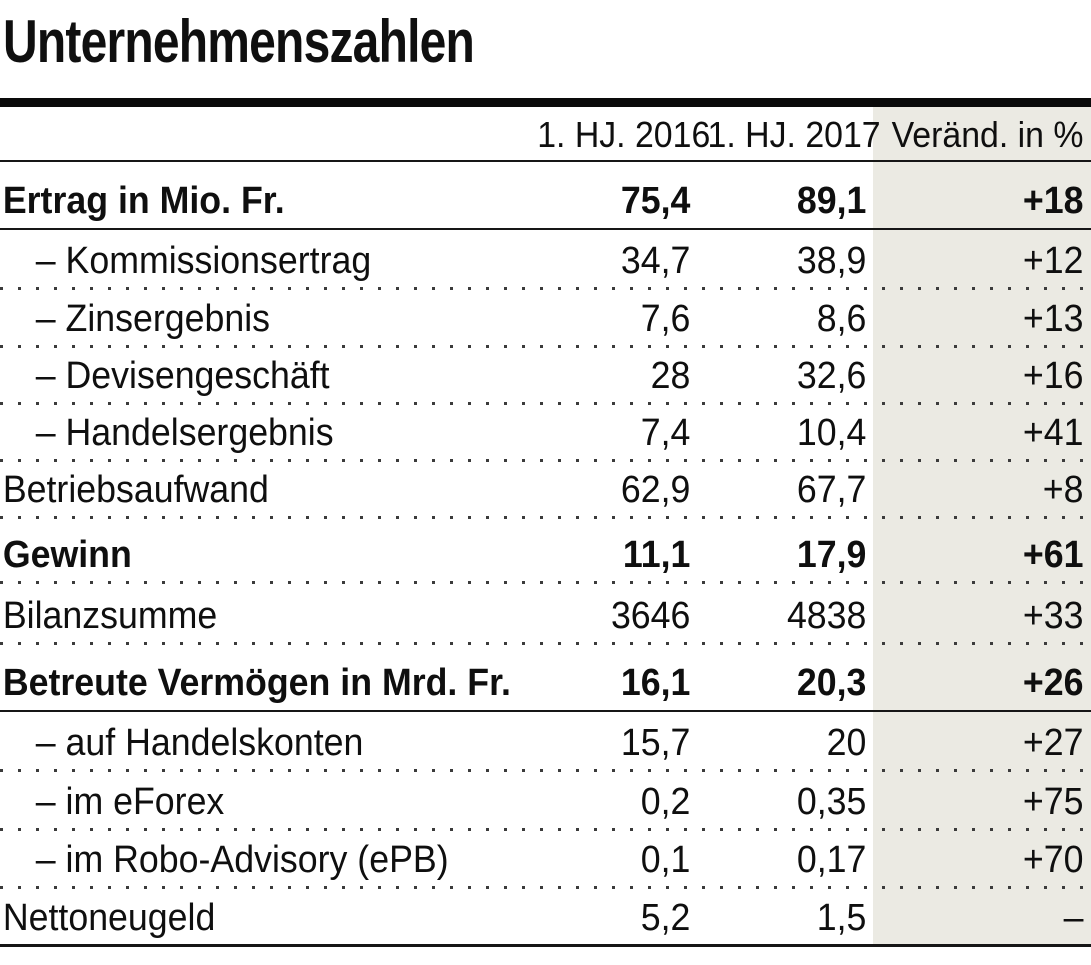  What do you see at coordinates (545, 490) in the screenshot?
I see `table-row-betriebsaufwand: Betriebsaufwand 62,9 67,7 +8` at bounding box center [545, 490].